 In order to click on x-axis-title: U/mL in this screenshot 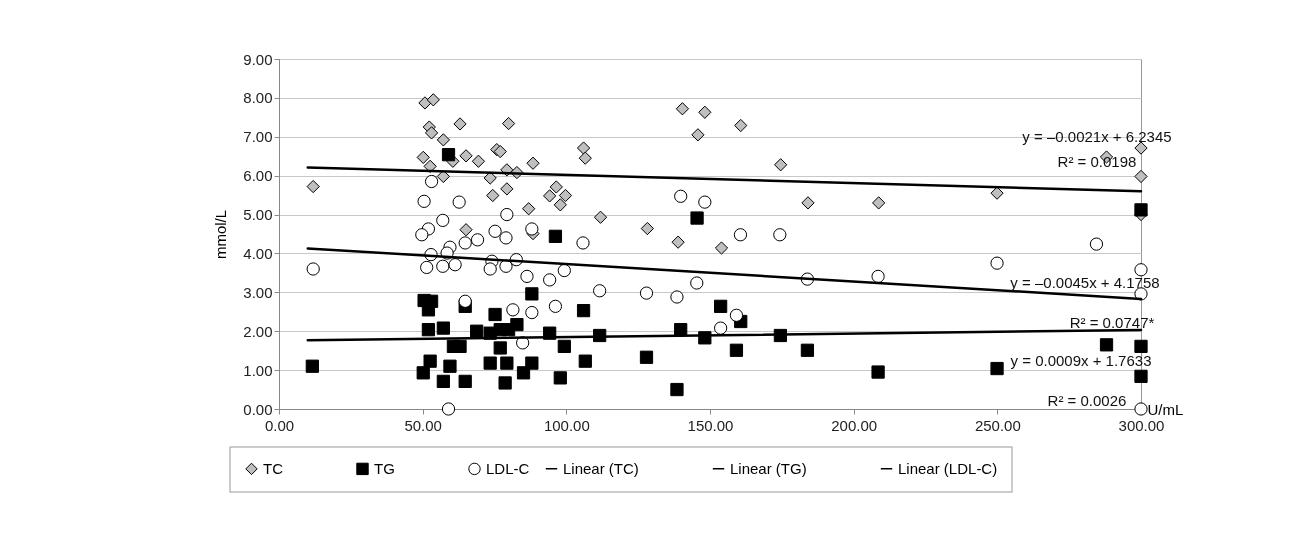, I will do `click(1165, 409)`.